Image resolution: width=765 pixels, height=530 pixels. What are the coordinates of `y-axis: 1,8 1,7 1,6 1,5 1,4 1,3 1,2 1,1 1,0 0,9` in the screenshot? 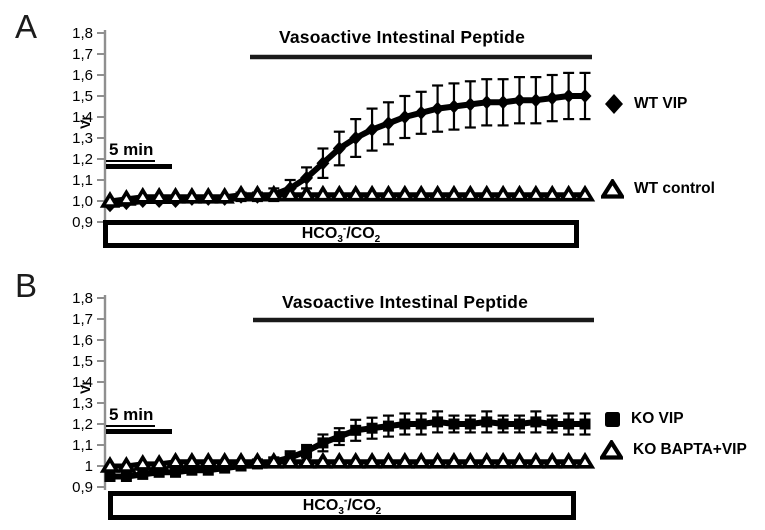 It's located at (89, 128).